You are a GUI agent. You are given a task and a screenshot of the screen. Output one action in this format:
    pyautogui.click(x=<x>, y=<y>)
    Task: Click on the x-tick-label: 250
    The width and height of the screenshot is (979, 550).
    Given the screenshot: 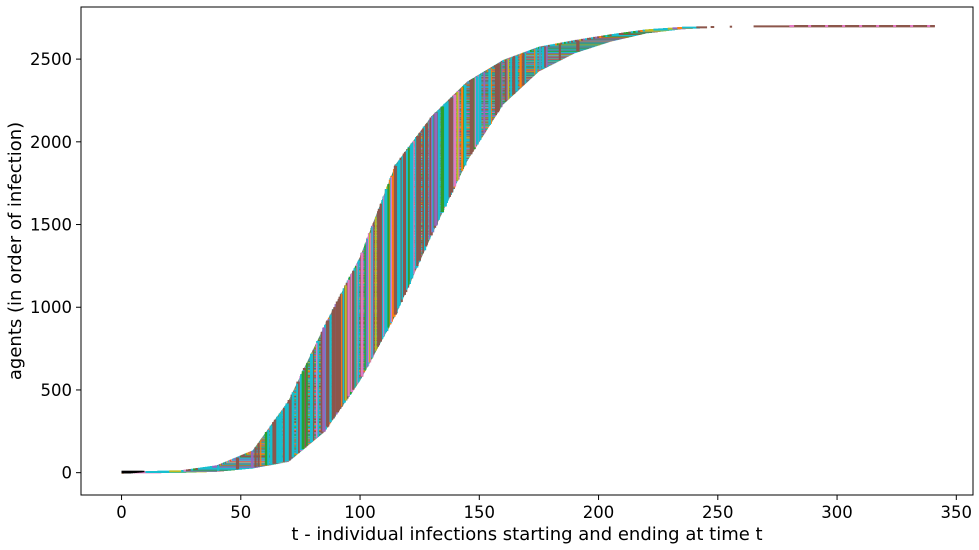 What is the action you would take?
    pyautogui.click(x=718, y=512)
    